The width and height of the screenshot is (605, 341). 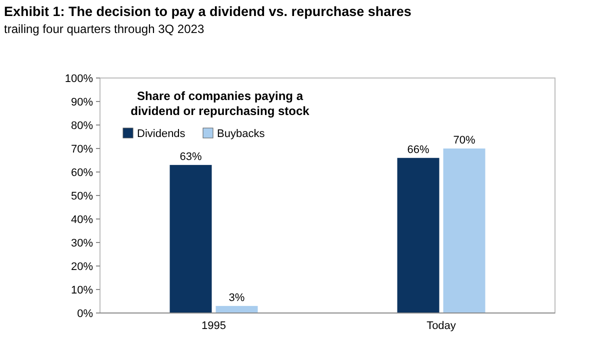 What do you see at coordinates (82, 102) in the screenshot?
I see `y-tick-label: 90%` at bounding box center [82, 102].